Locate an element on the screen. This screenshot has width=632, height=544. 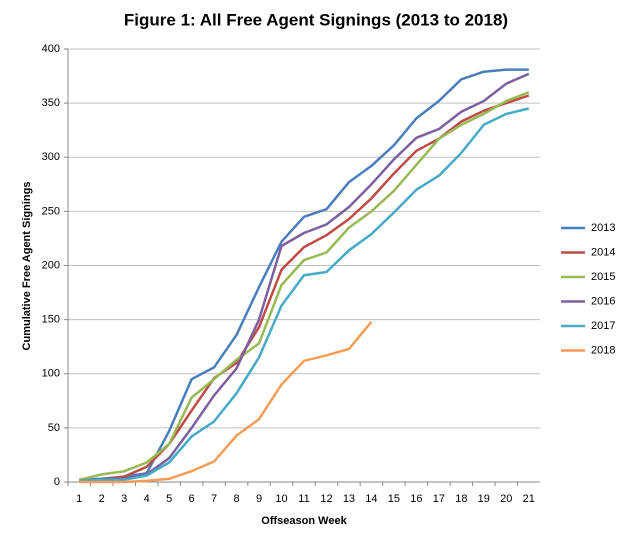
y-tick-label: 400 is located at coordinates (51, 49).